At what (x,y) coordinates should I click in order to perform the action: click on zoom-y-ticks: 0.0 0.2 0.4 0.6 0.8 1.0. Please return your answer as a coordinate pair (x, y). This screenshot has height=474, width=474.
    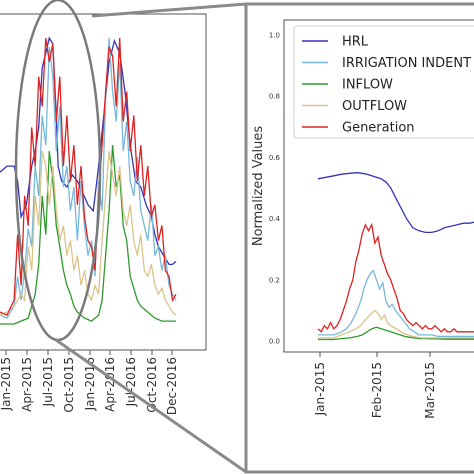
    Looking at the image, I should click on (275, 189).